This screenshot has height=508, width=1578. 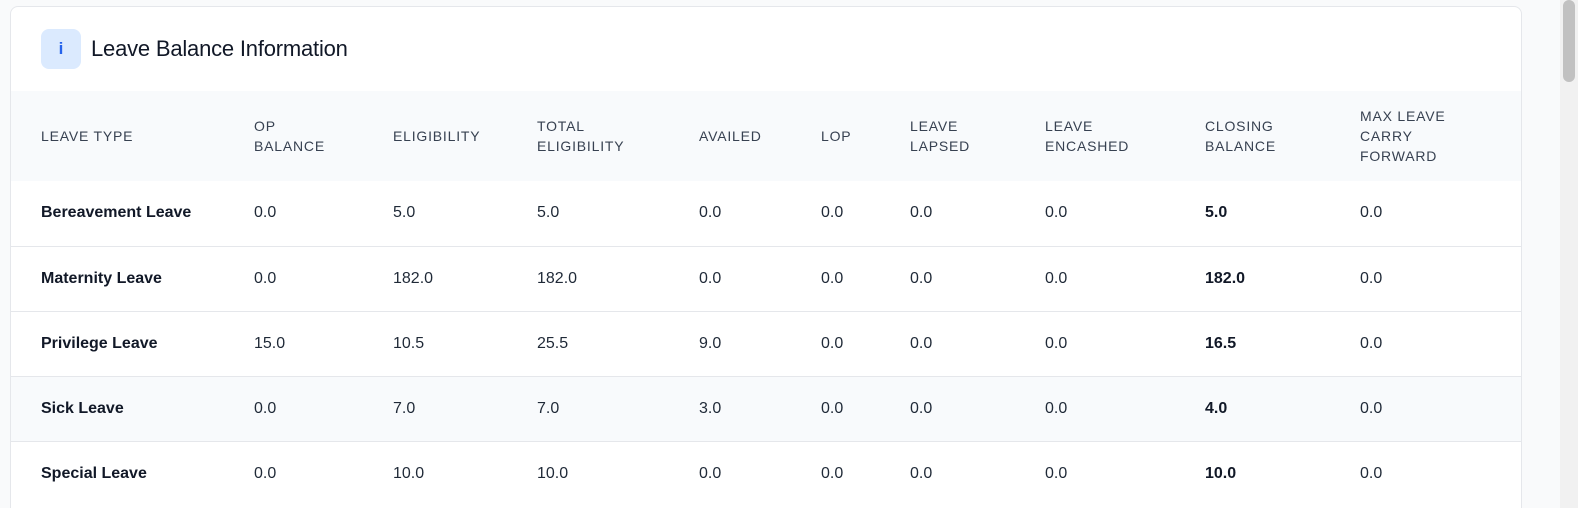 I want to click on cell-eligibility: 7.0, so click(x=404, y=408).